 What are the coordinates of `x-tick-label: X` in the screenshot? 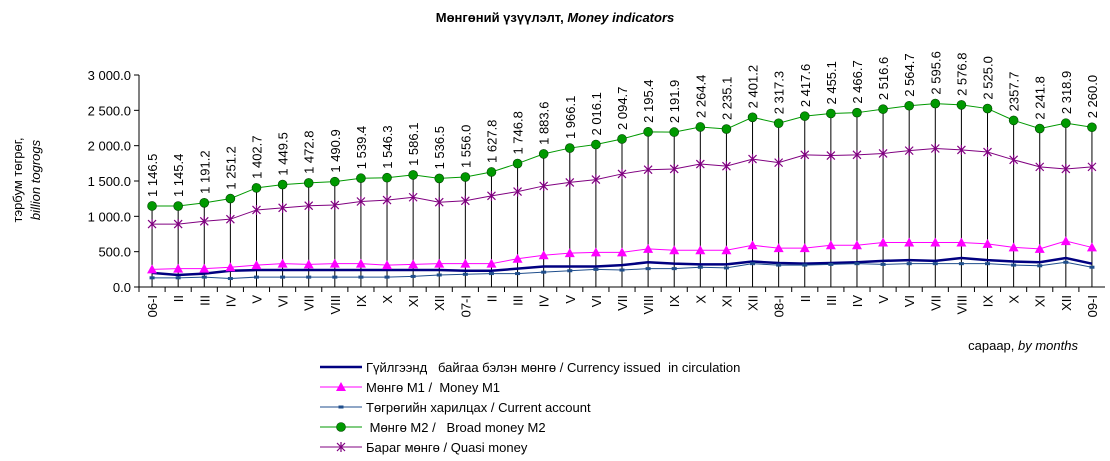 It's located at (700, 299).